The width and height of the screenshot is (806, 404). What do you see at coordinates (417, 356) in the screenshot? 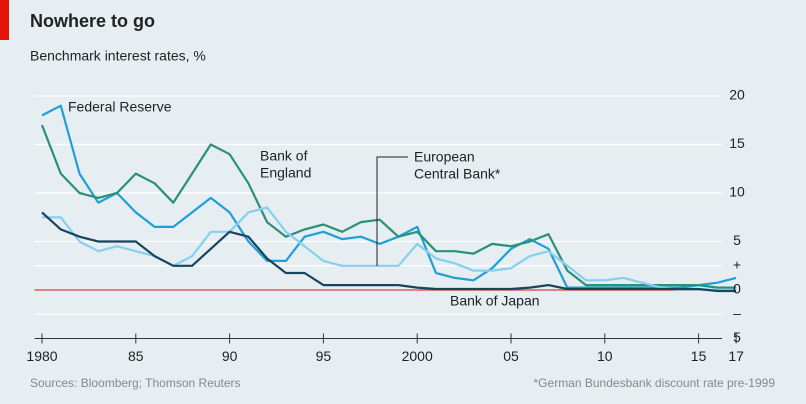
I see `x-tick-label: 2000` at bounding box center [417, 356].